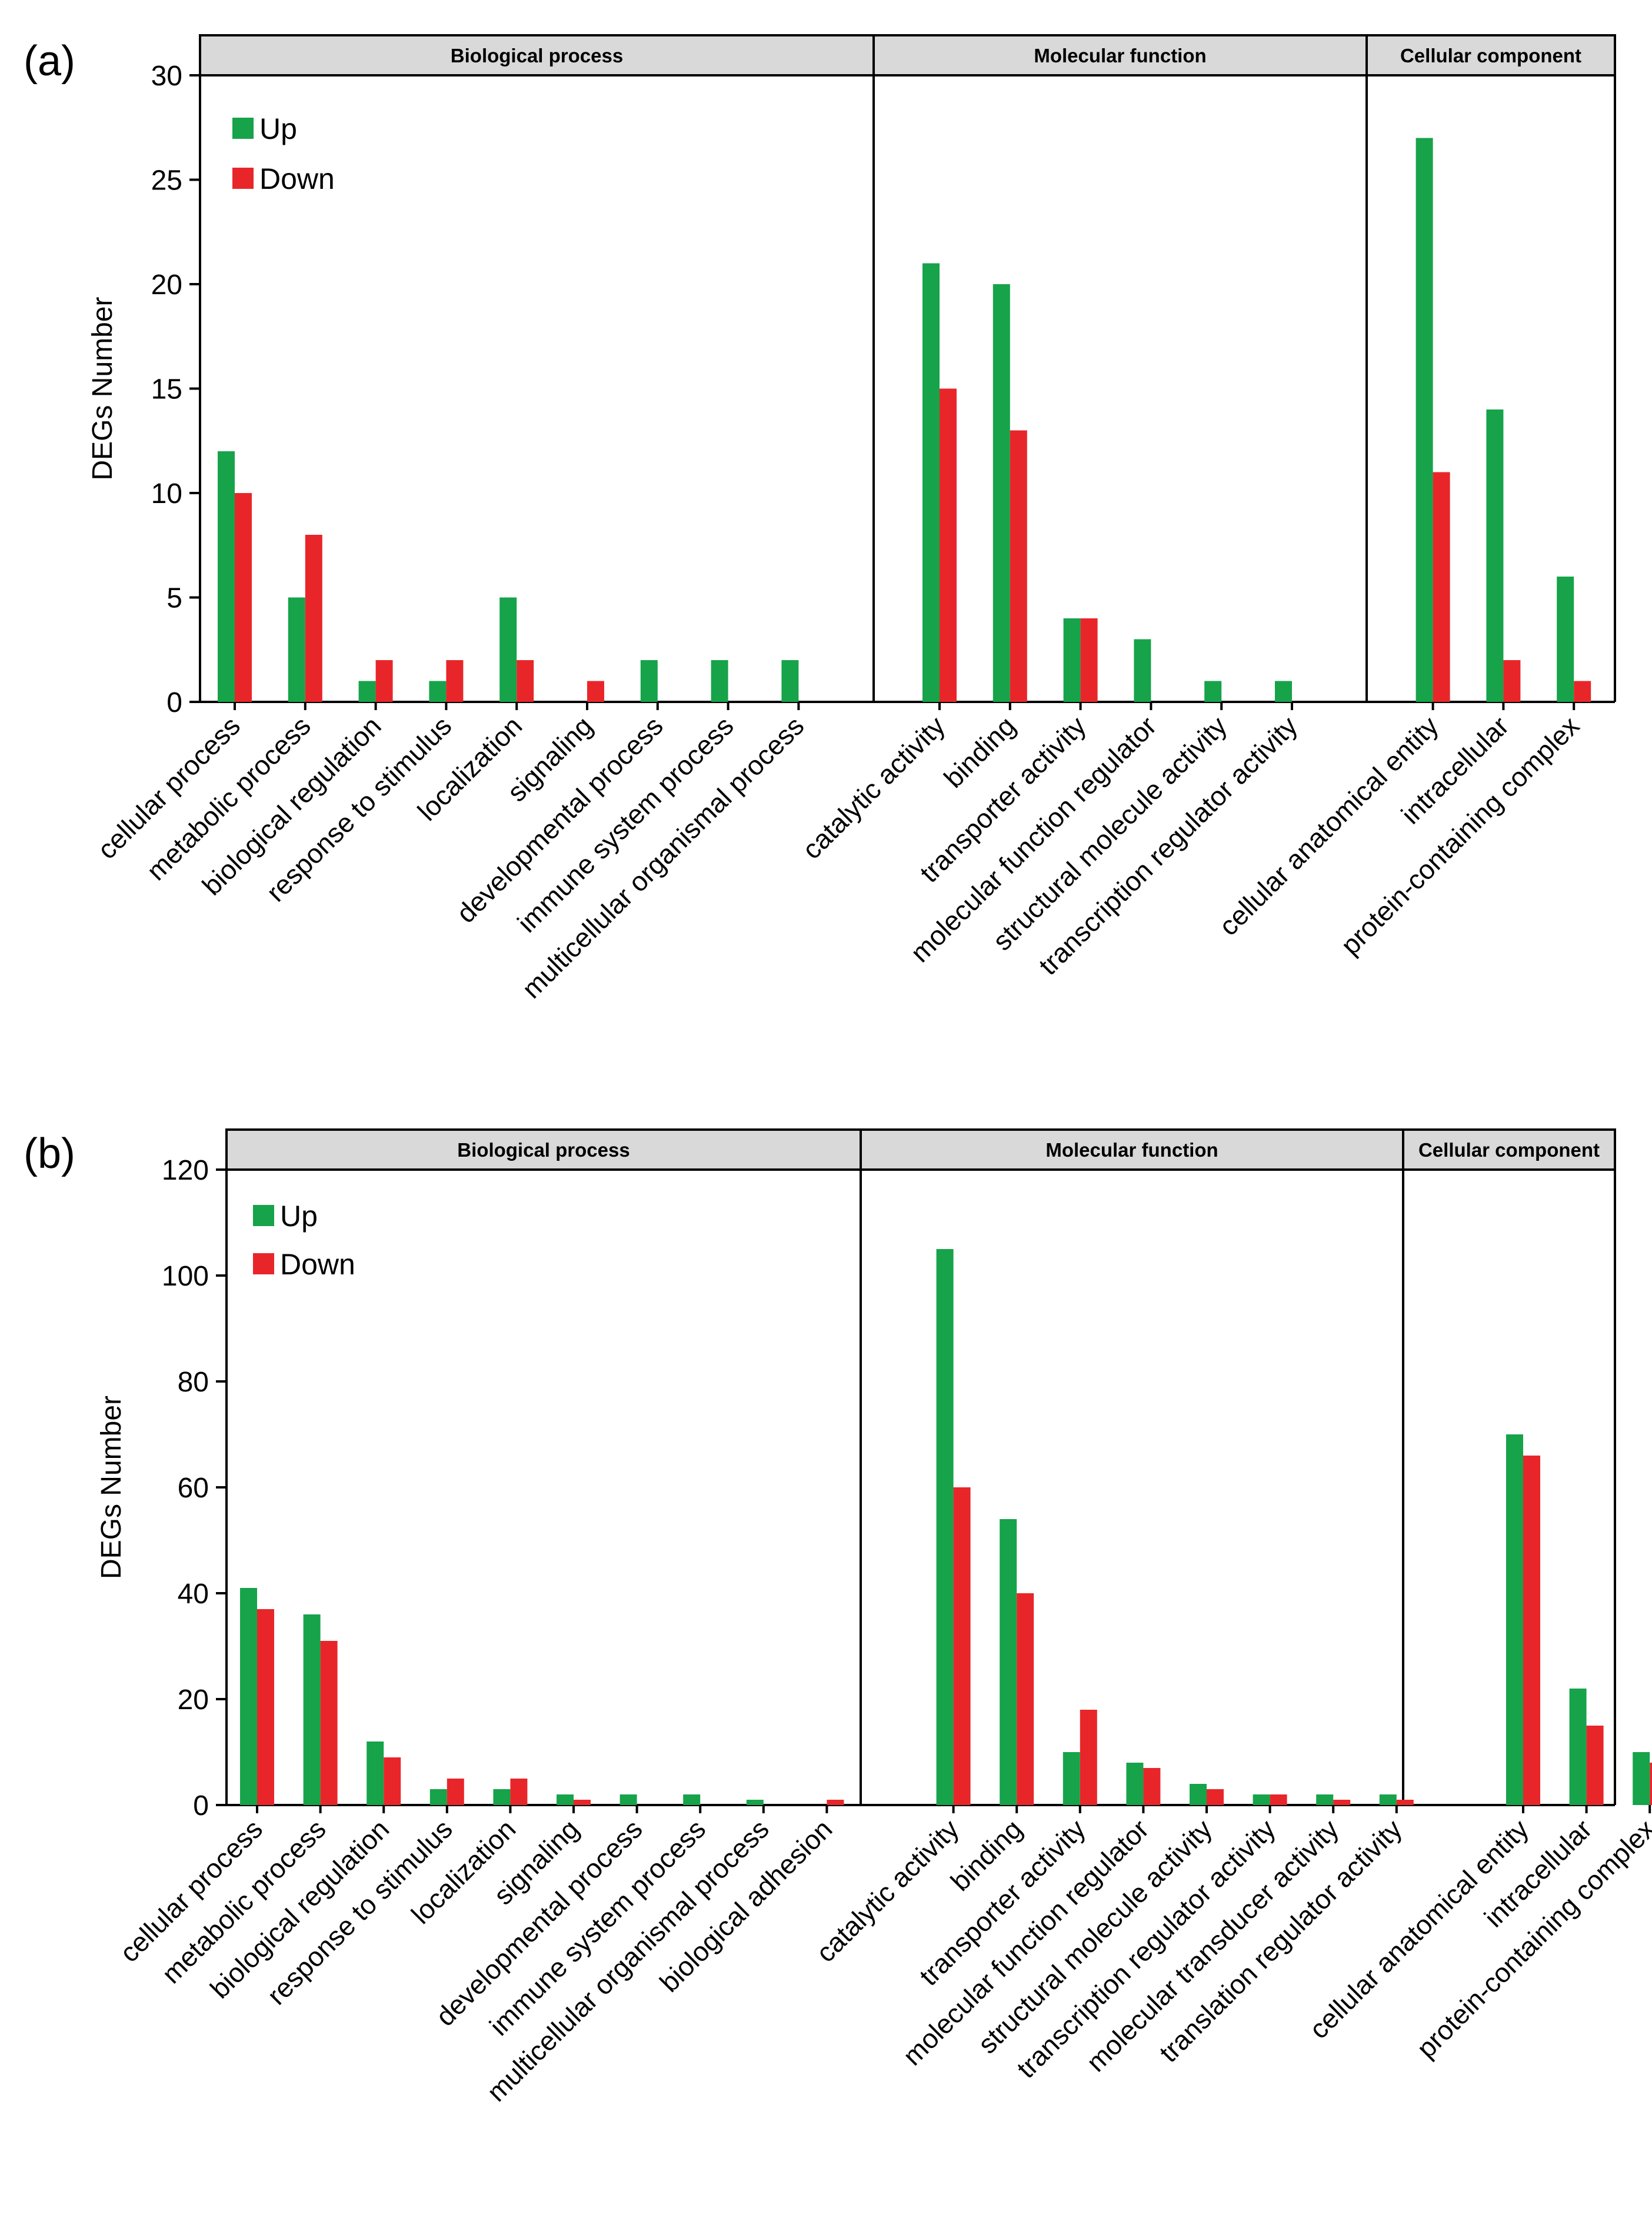 The height and width of the screenshot is (2221, 1652). What do you see at coordinates (297, 178) in the screenshot?
I see `panel-a-legend-label-down: Down` at bounding box center [297, 178].